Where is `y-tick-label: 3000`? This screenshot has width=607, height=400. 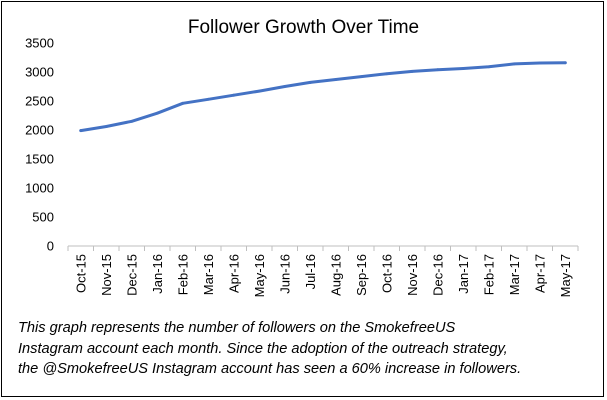 y-tick-label: 3000 is located at coordinates (39, 72).